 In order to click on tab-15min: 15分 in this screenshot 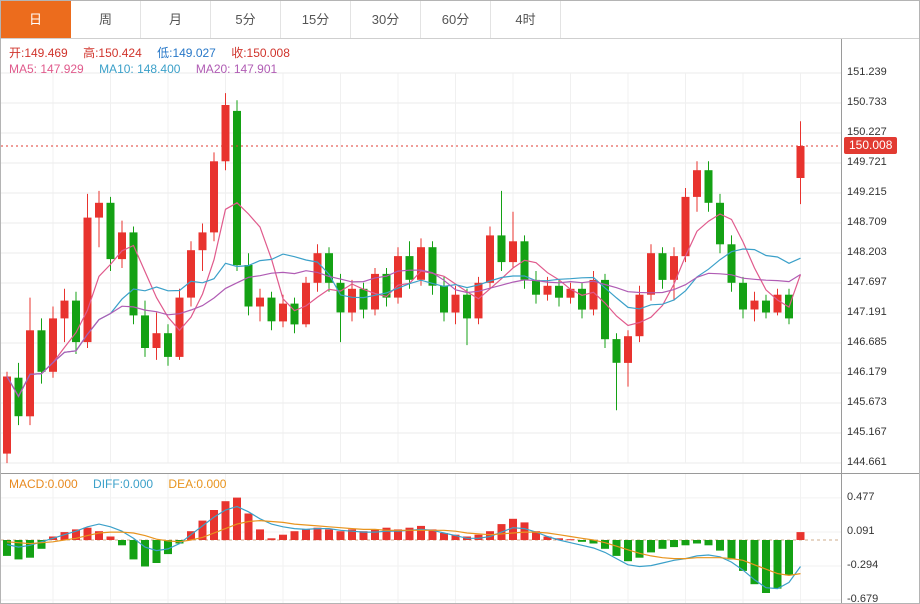, I will do `click(316, 19)`.